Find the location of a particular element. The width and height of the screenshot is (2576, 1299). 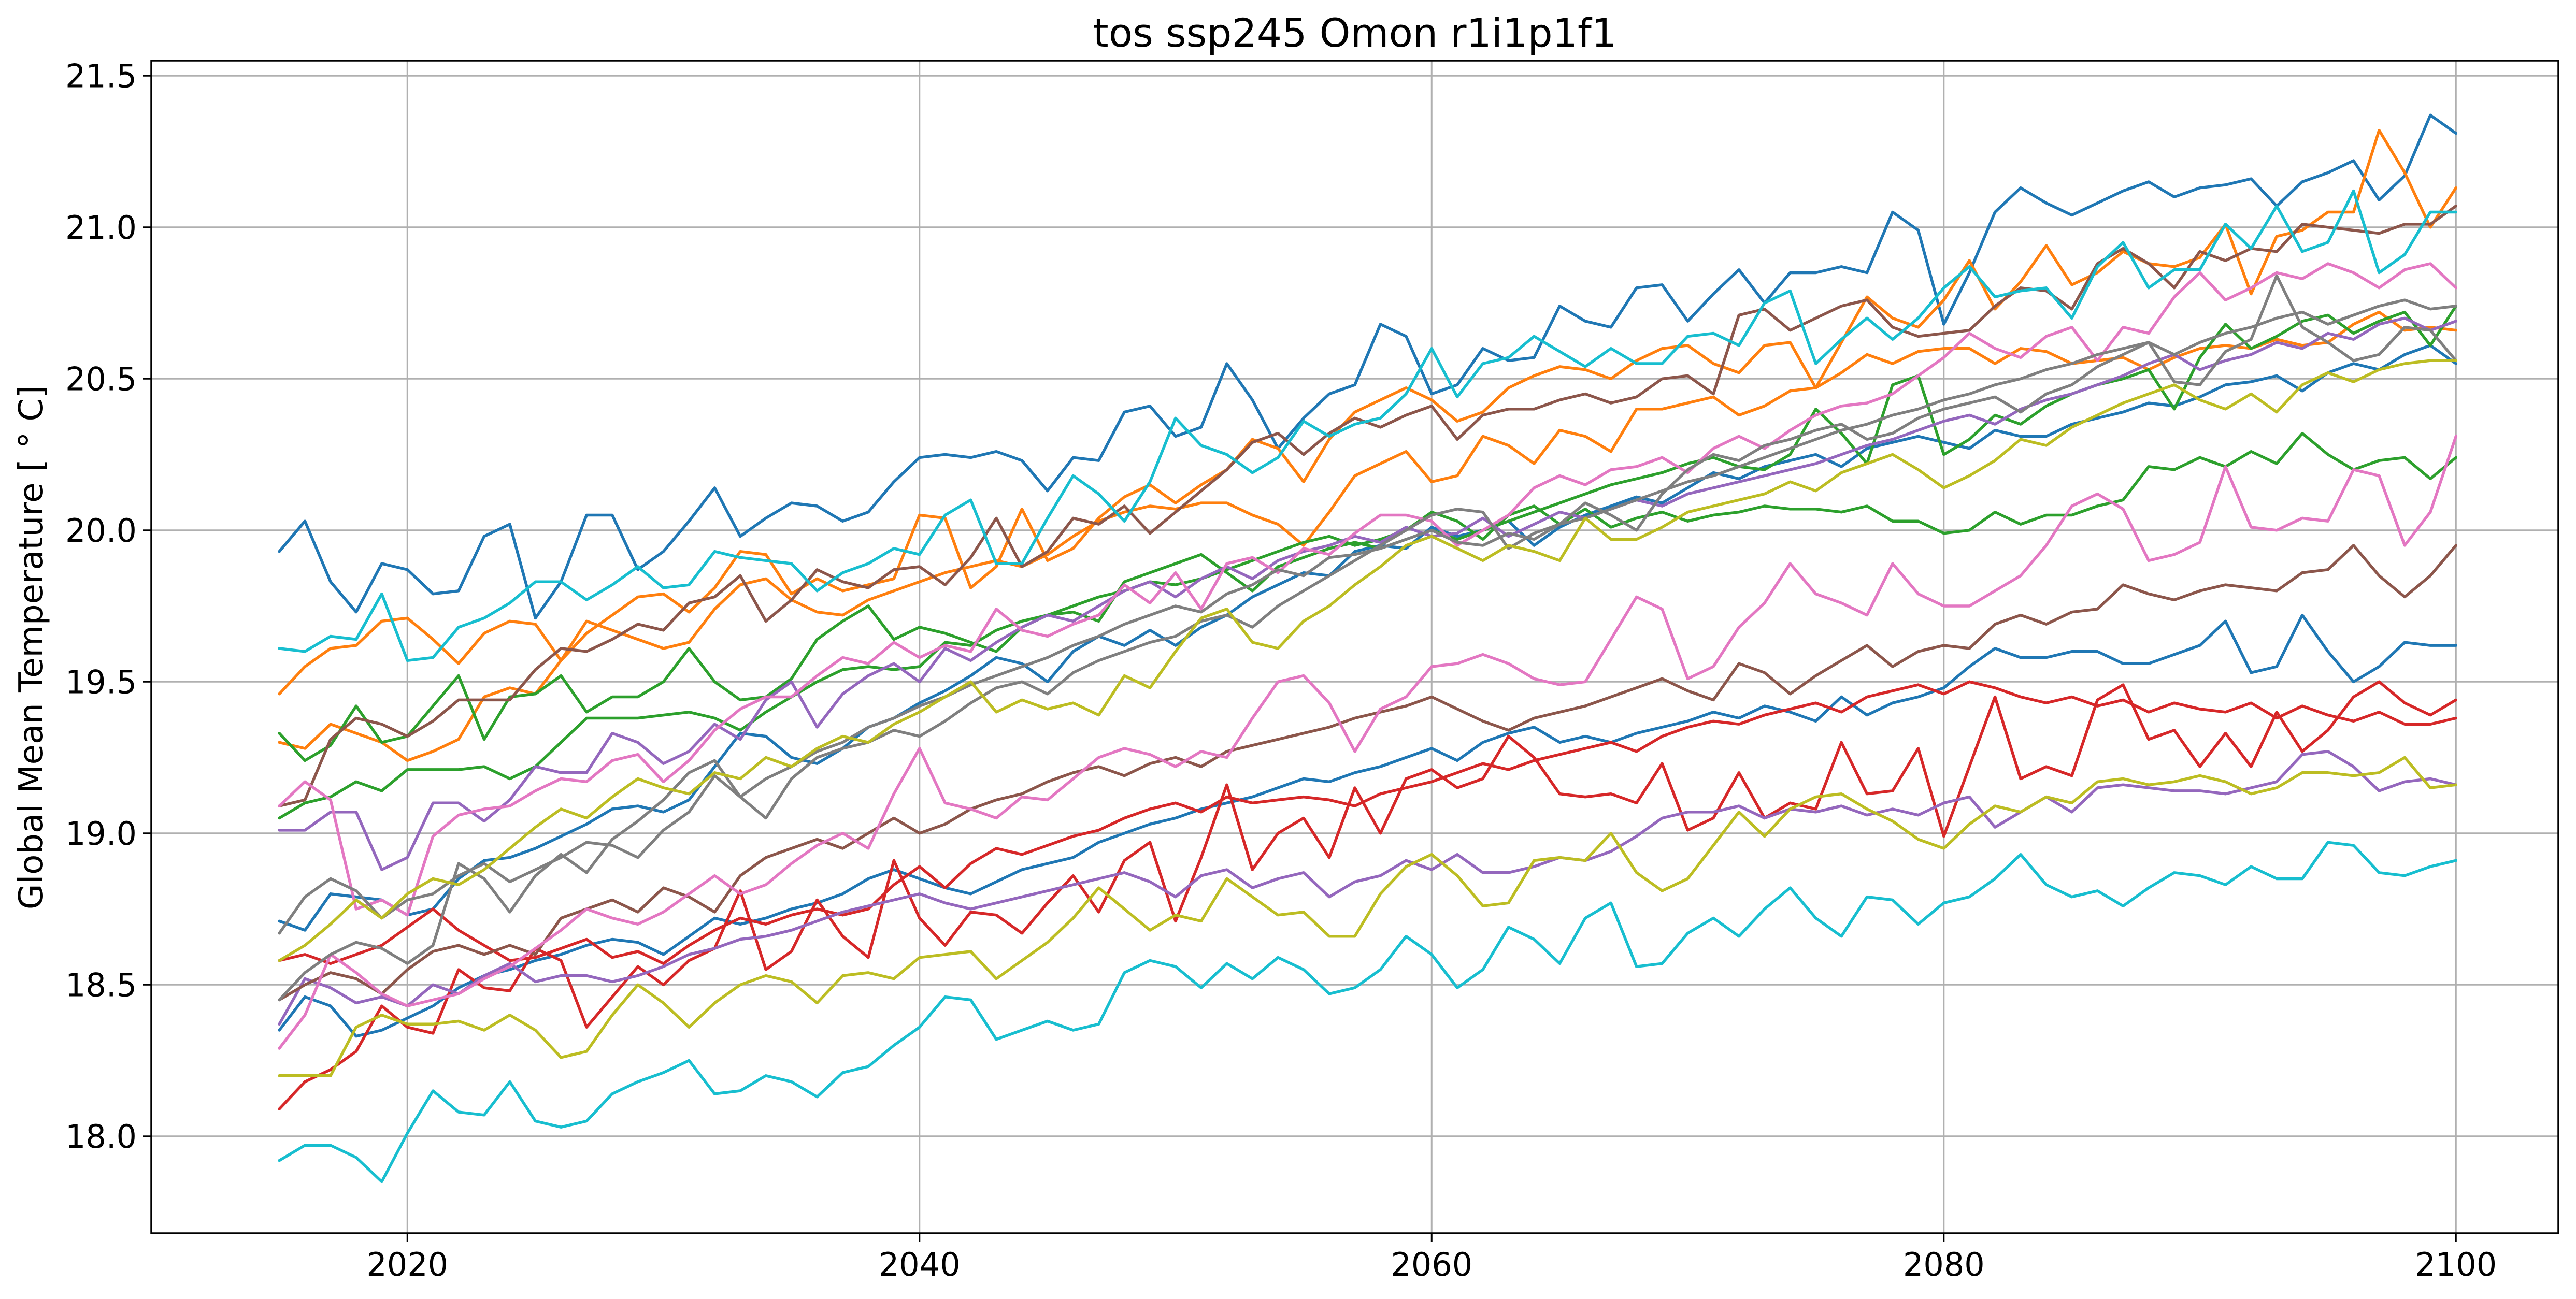

x-tick-label: 2040 is located at coordinates (920, 1264).